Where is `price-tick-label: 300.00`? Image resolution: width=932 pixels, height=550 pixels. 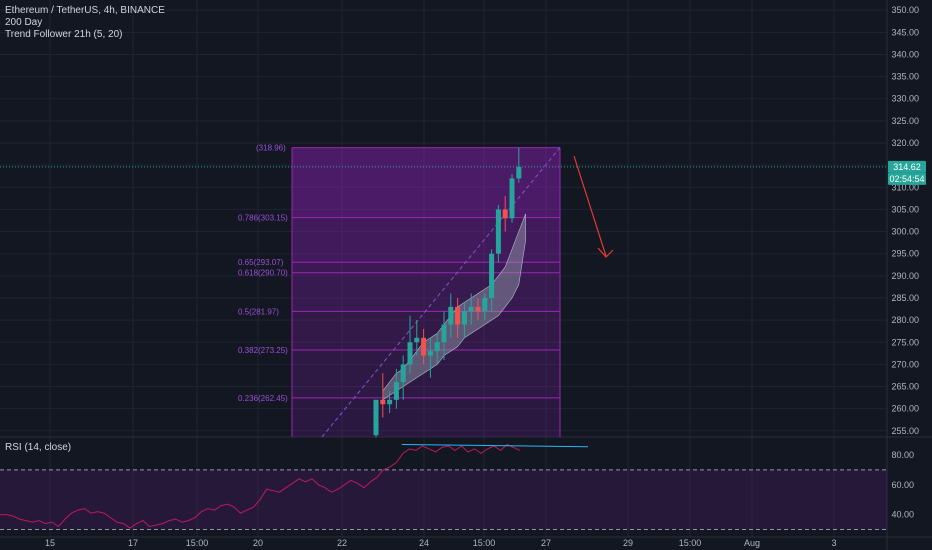 price-tick-label: 300.00 is located at coordinates (905, 232).